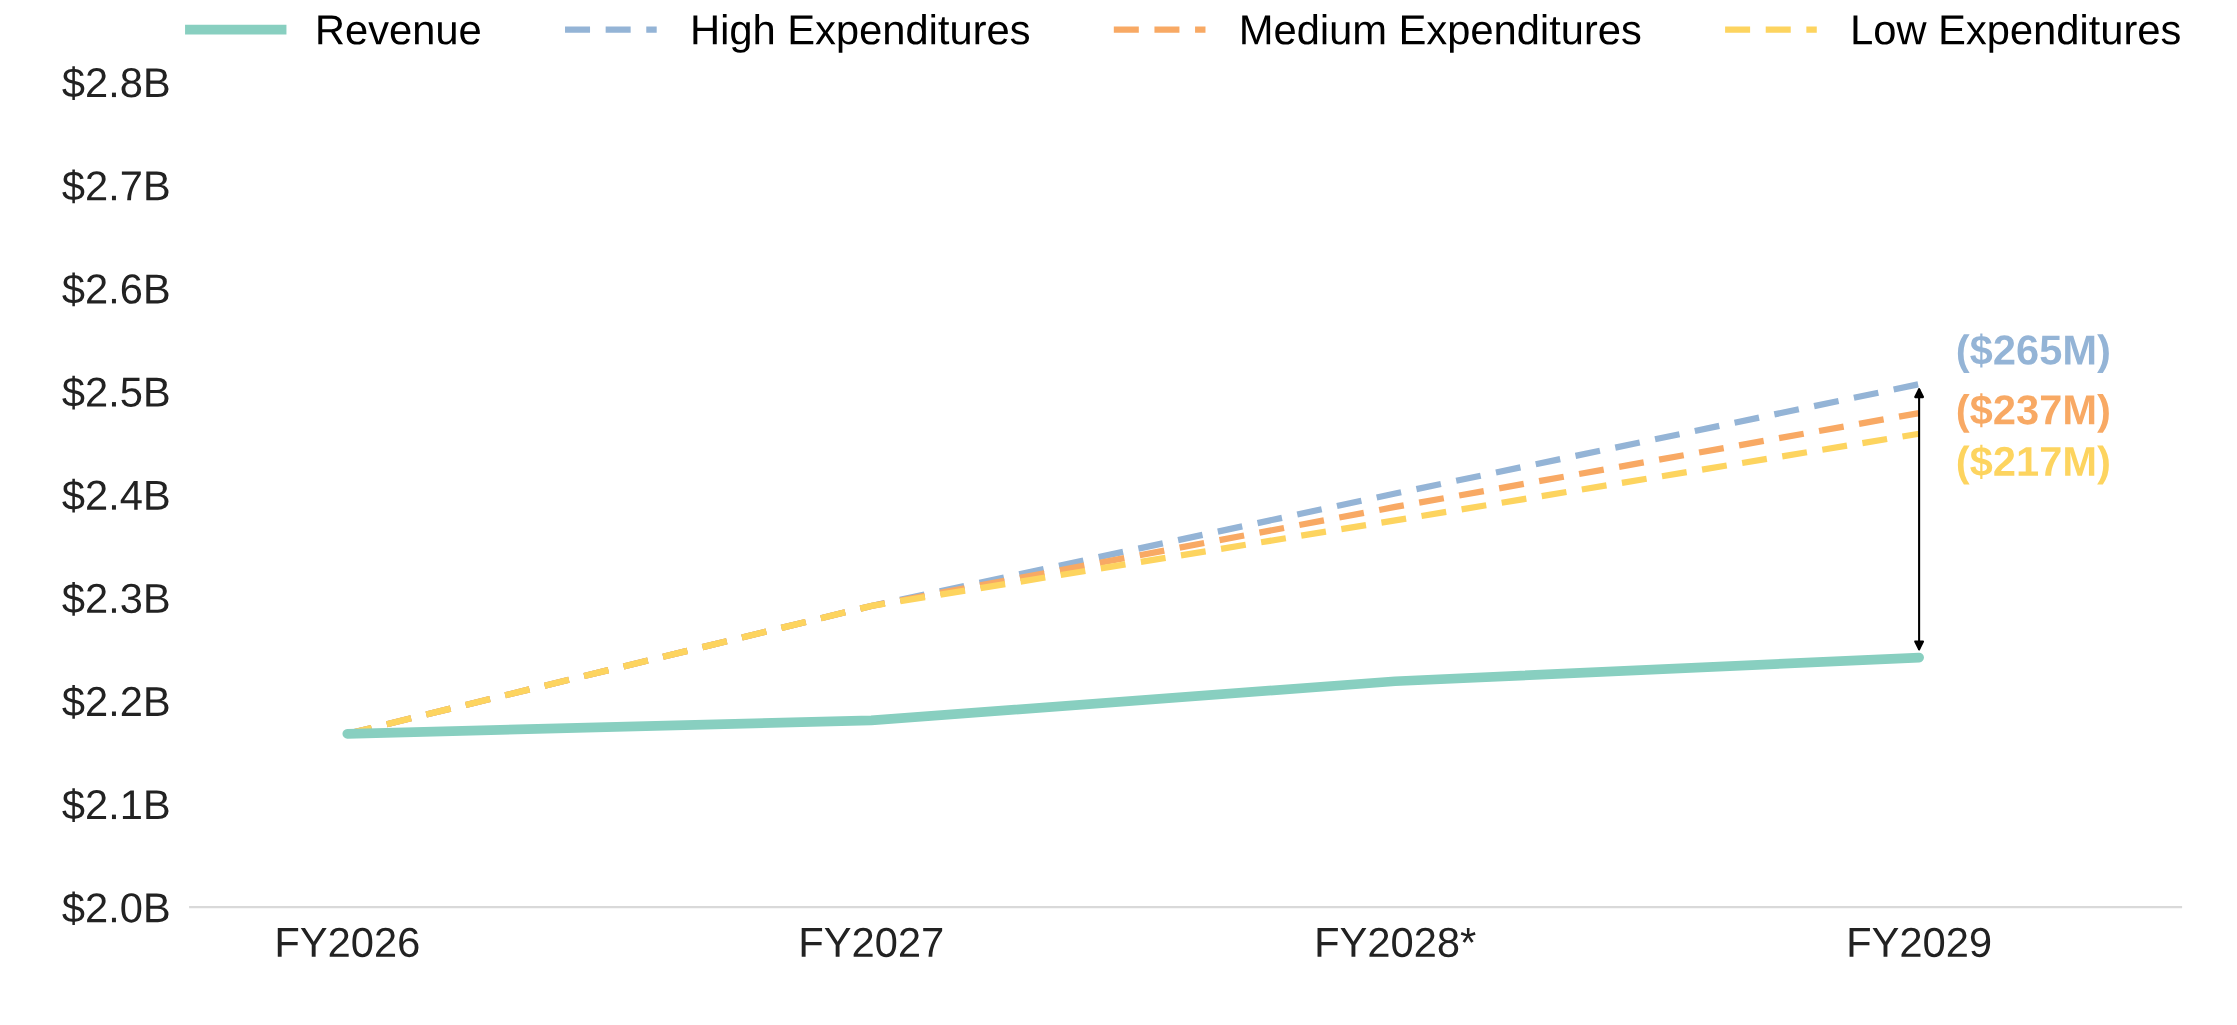  What do you see at coordinates (872, 942) in the screenshot?
I see `x-tick-label: FY2027` at bounding box center [872, 942].